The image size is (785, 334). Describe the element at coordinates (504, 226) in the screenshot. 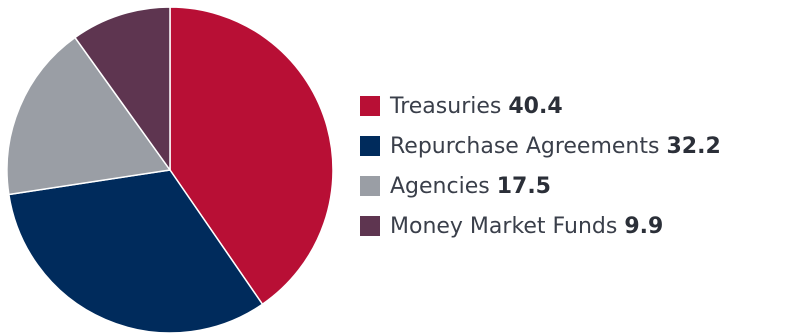

I see `legend-label: Money Market Funds` at that location.